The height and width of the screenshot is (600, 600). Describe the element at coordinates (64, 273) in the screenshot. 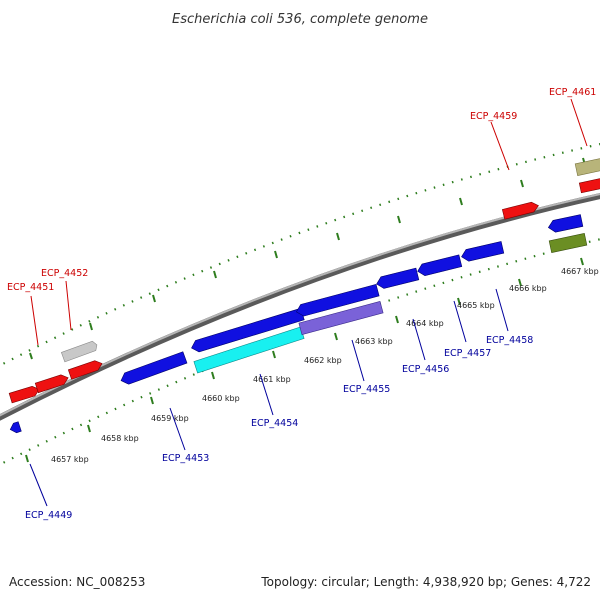

I see `gene-label: ECP_4452` at that location.